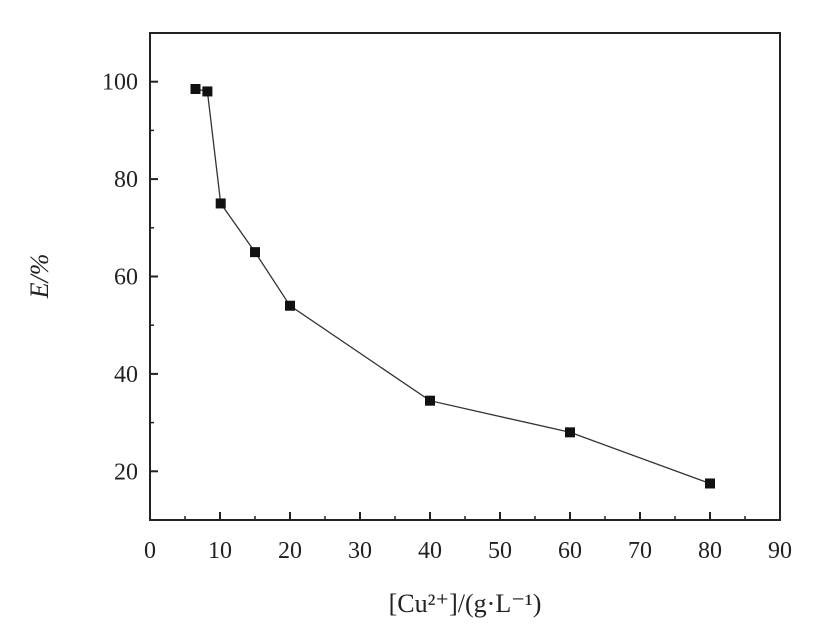 The width and height of the screenshot is (819, 642). Describe the element at coordinates (430, 551) in the screenshot. I see `x-tick-label: 40` at that location.